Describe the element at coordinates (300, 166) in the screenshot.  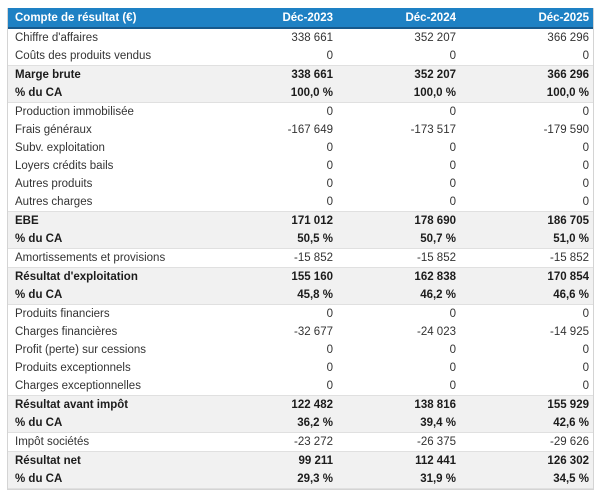
I see `table-row: Loyers crédits bails 0 0 0` at that location.